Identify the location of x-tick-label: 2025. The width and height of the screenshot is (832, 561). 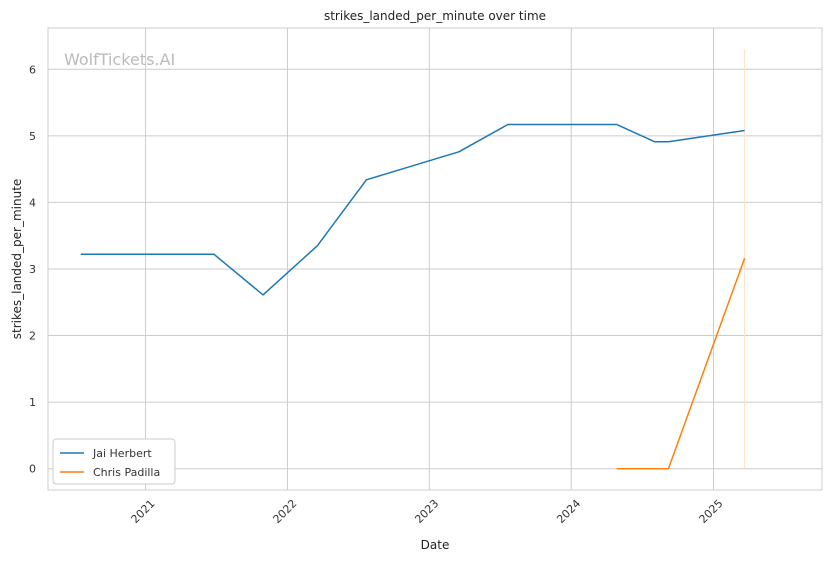
(711, 511).